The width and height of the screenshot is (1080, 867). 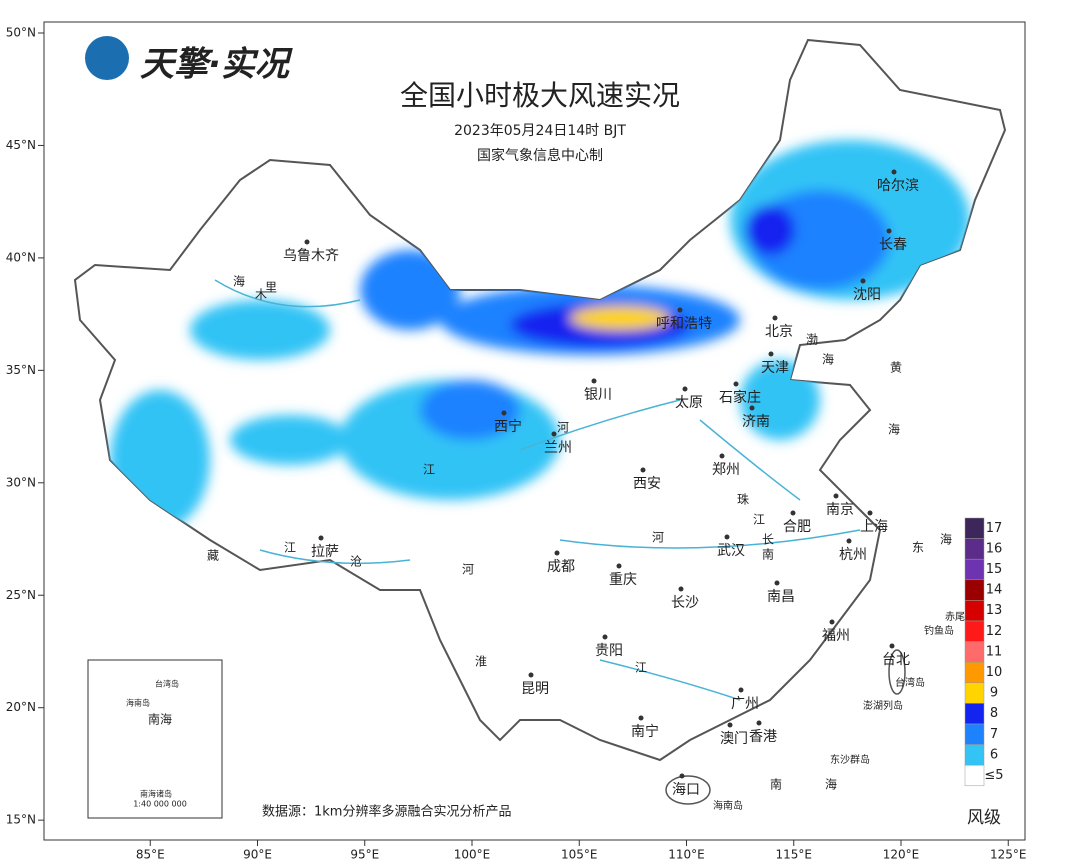 What do you see at coordinates (726, 470) in the screenshot?
I see `city-label: 郑州` at bounding box center [726, 470].